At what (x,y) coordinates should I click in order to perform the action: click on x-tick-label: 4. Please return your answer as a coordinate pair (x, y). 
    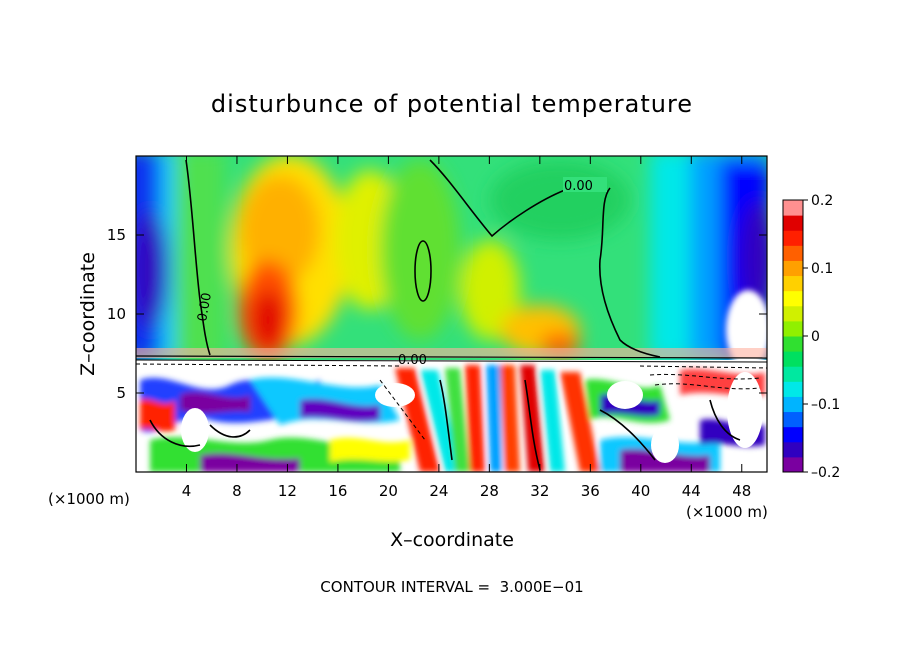
    Looking at the image, I should click on (187, 491).